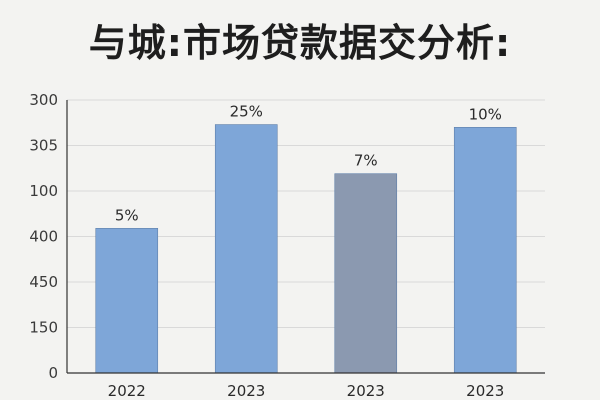 This screenshot has width=600, height=400. Describe the element at coordinates (246, 391) in the screenshot. I see `x-tick-label-2: 2023` at that location.